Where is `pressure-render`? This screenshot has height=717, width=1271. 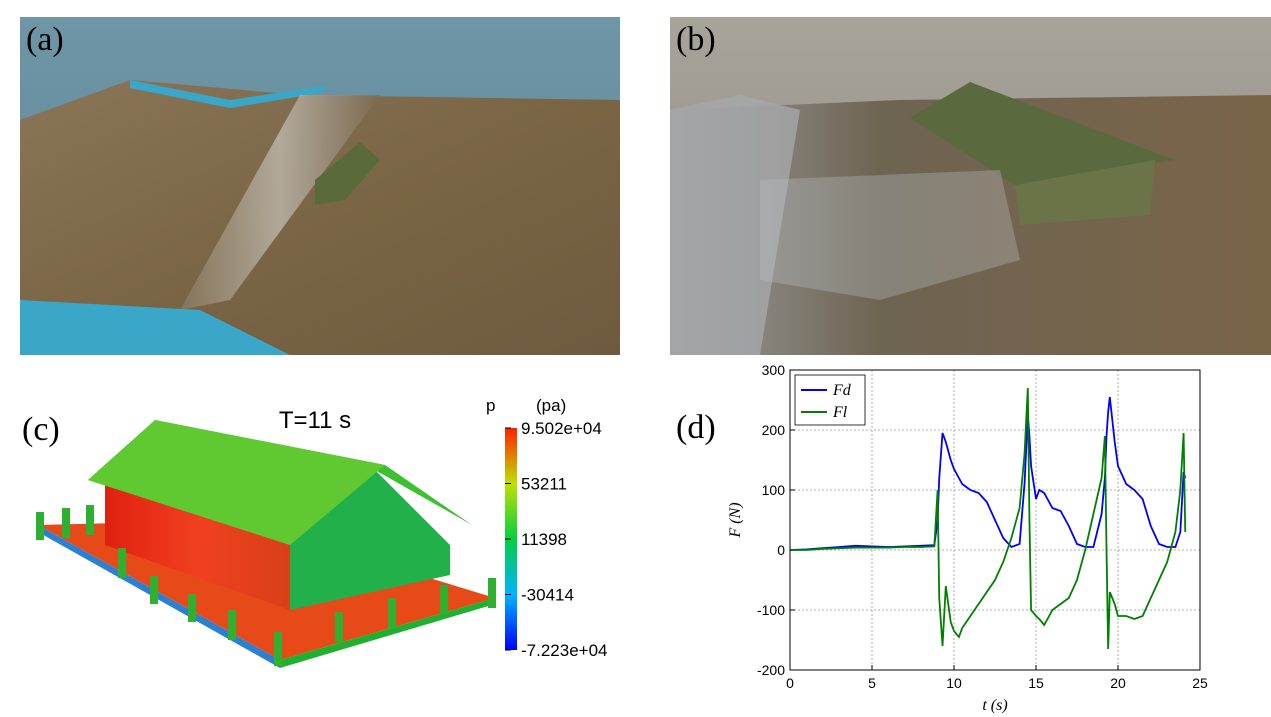 pressure-render is located at coordinates (266, 544).